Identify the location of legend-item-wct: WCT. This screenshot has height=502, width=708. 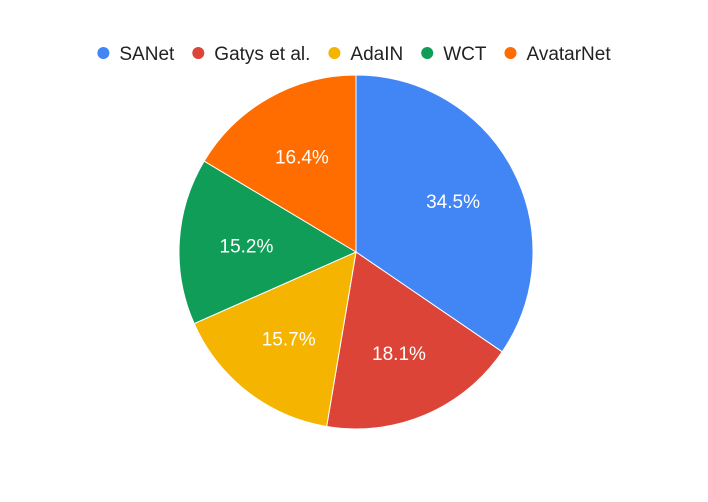
(454, 54).